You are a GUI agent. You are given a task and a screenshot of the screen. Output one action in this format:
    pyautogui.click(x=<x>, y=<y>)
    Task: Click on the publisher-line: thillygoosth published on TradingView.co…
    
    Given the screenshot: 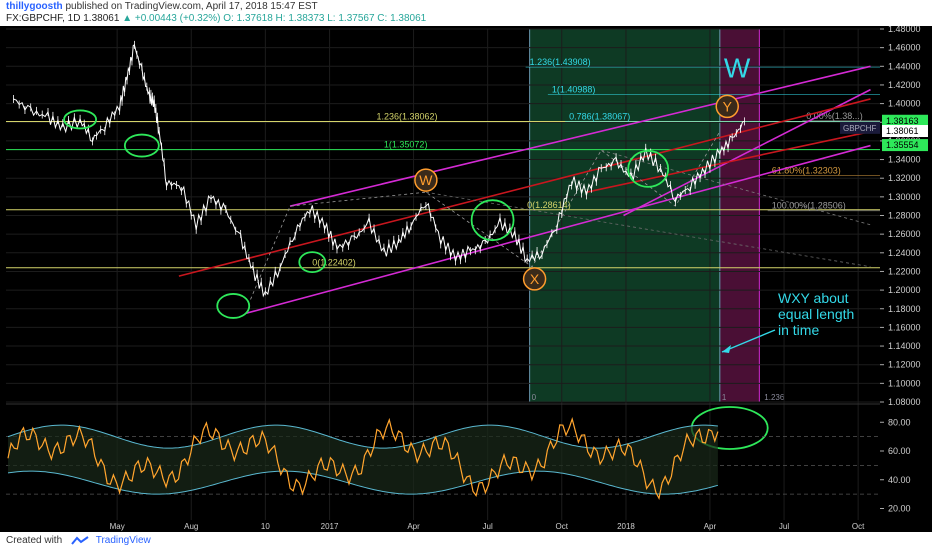 What is the action you would take?
    pyautogui.click(x=162, y=6)
    